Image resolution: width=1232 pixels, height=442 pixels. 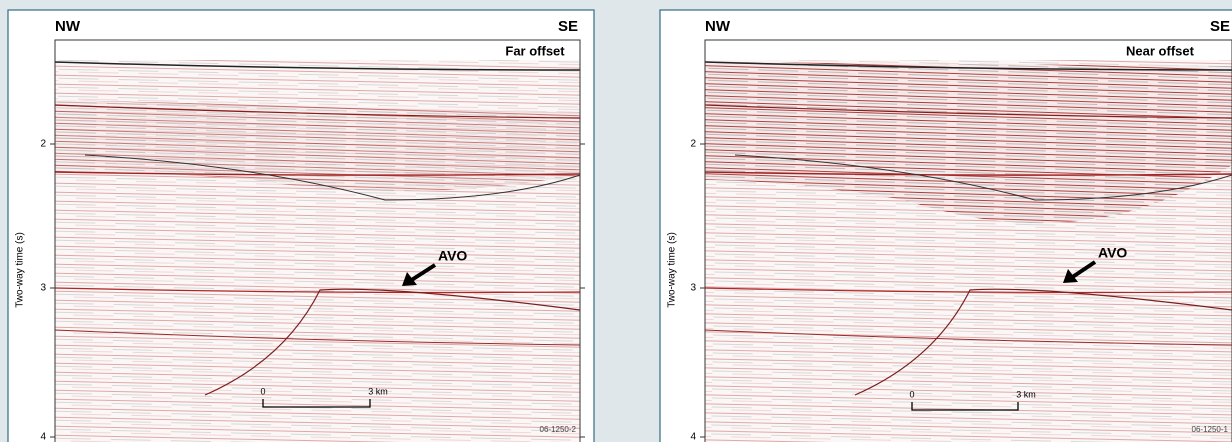 What do you see at coordinates (1160, 50) in the screenshot?
I see `offset-label: Near offset` at bounding box center [1160, 50].